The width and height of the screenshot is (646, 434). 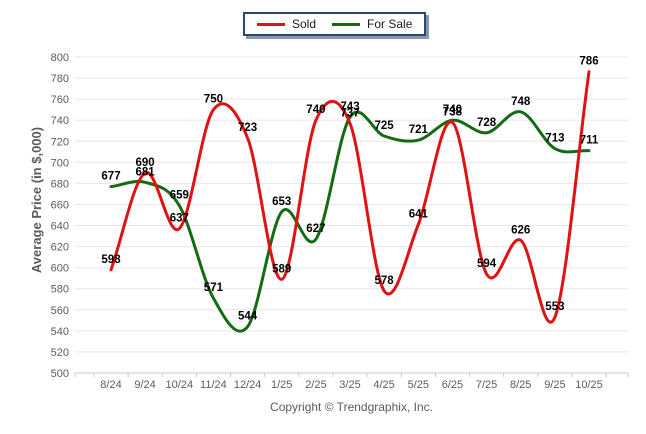 I want to click on legend-label-for-sale: For Sale, so click(x=390, y=24).